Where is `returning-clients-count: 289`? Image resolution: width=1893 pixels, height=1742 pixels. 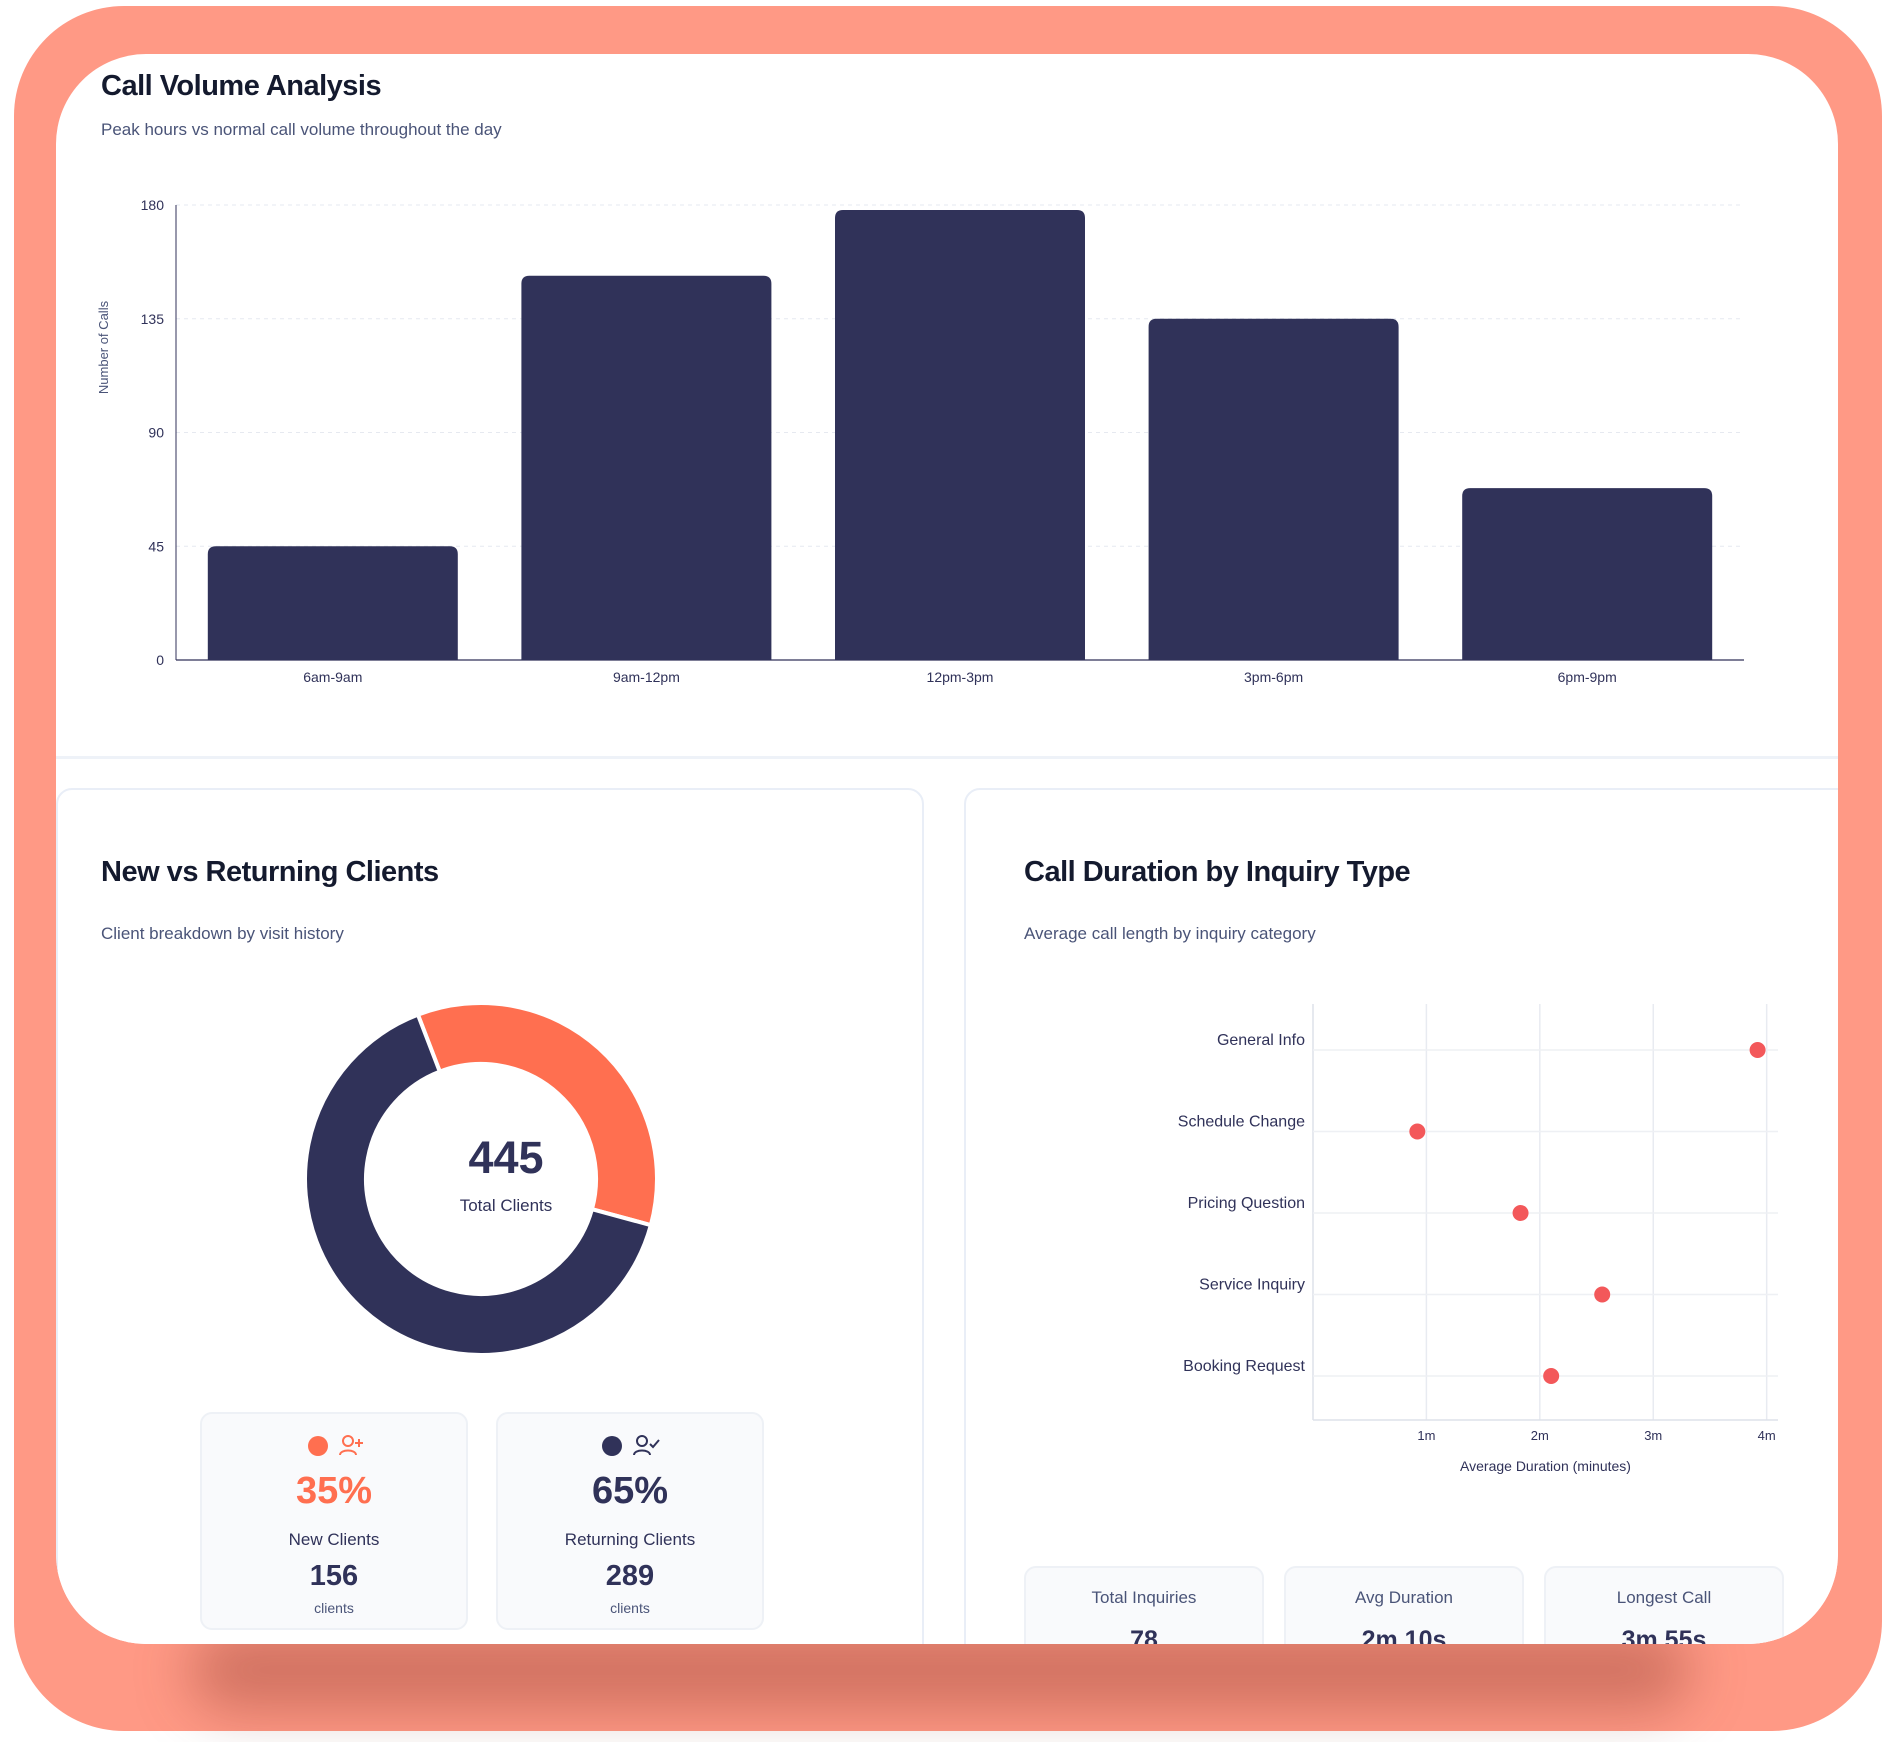 returning-clients-count: 289 is located at coordinates (630, 1576).